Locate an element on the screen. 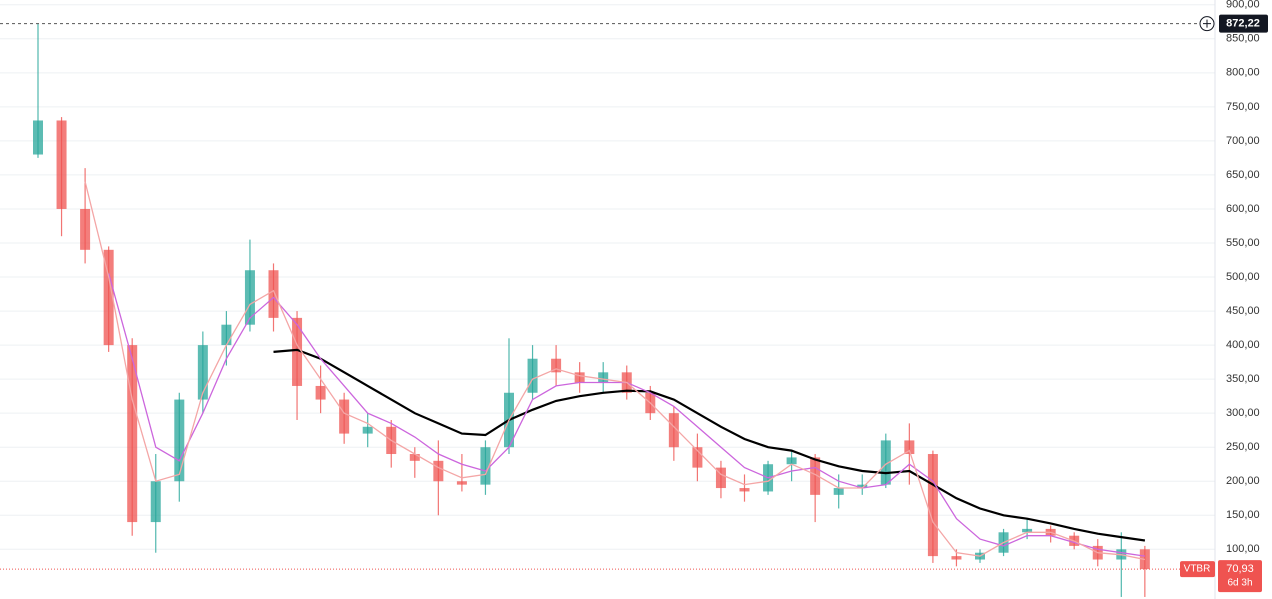  y-tick-label: 500,00 is located at coordinates (1243, 277).